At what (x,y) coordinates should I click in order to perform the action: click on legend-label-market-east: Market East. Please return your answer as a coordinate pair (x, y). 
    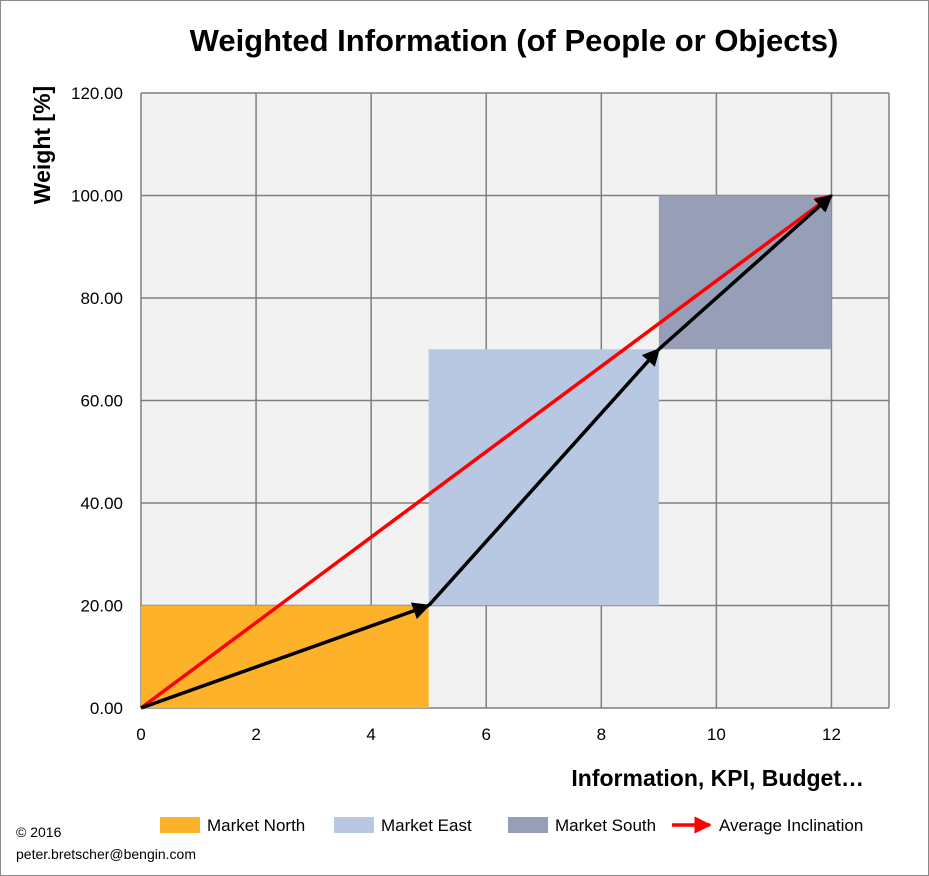
    Looking at the image, I should click on (426, 825).